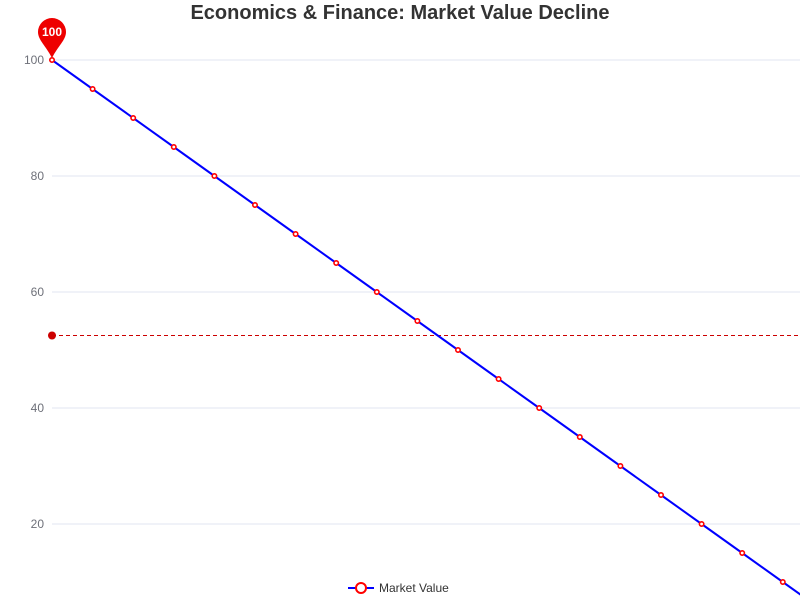  What do you see at coordinates (414, 588) in the screenshot?
I see `legend-label: Market Value` at bounding box center [414, 588].